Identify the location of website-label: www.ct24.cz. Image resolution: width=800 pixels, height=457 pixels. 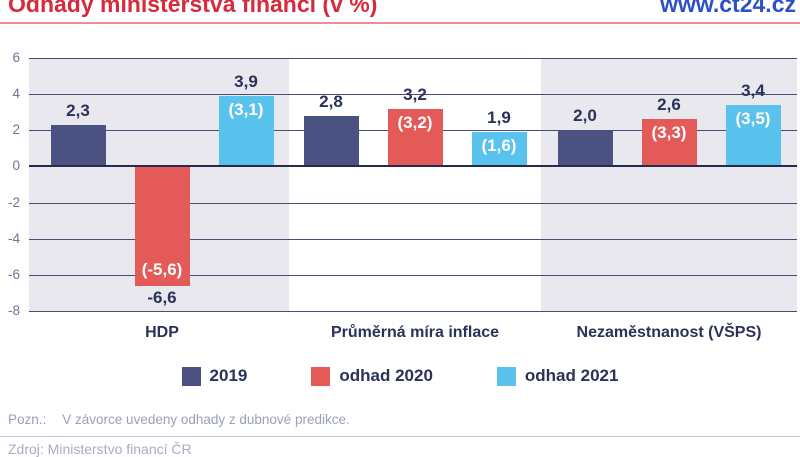
(728, 8).